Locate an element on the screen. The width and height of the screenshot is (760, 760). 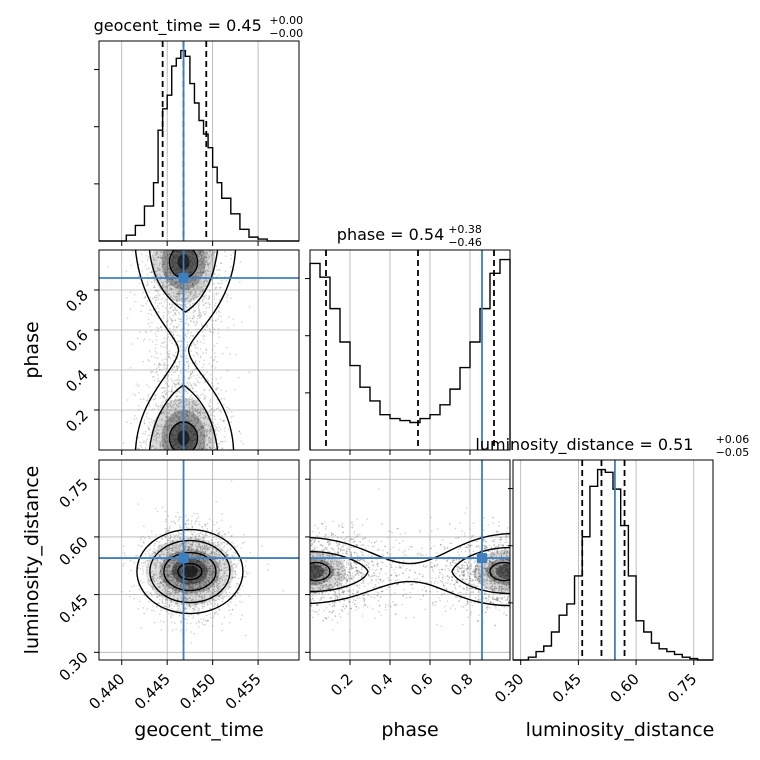
panel-phase-hist: phase = 0.54 +0.38−0.46 is located at coordinates (408, 339).